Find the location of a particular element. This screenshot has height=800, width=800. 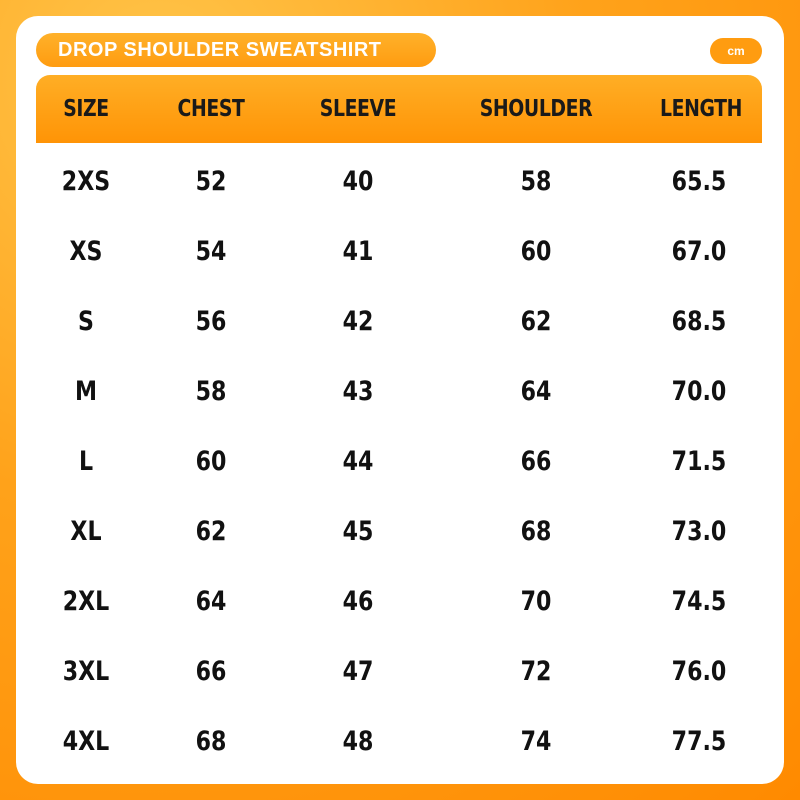

cell-chest: 66 is located at coordinates (211, 671).